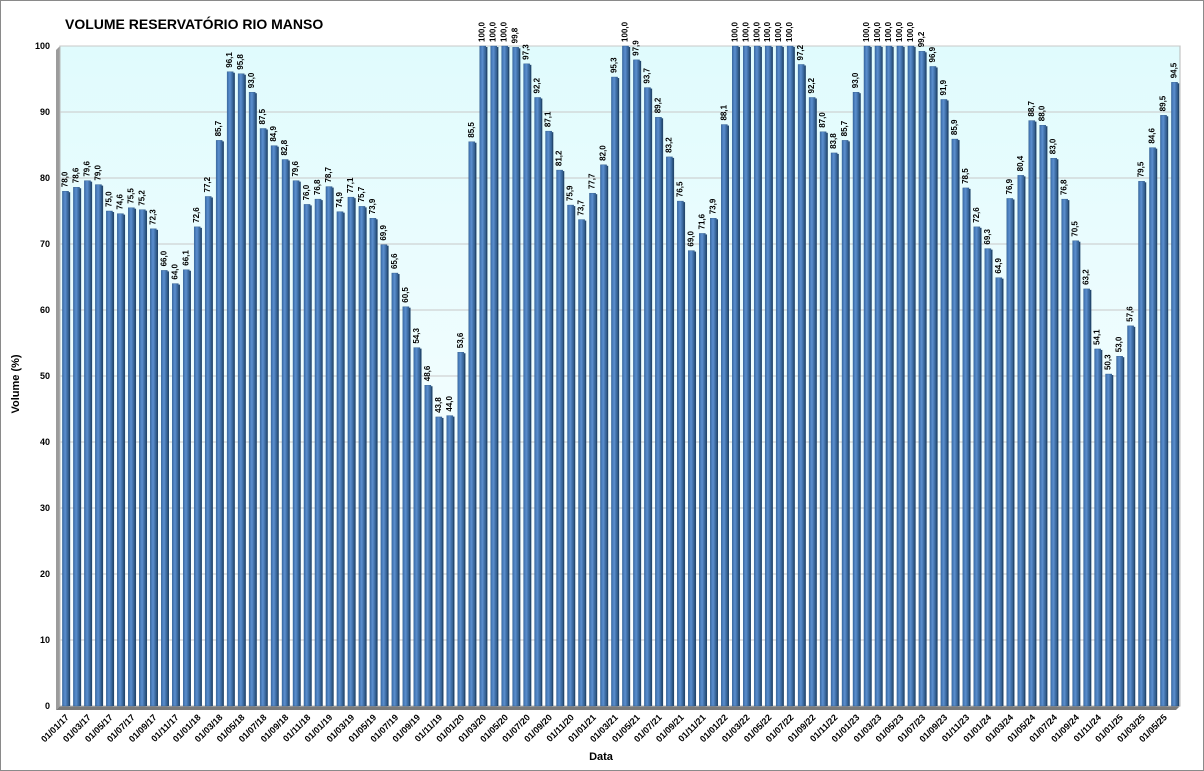  Describe the element at coordinates (526, 52) in the screenshot. I see `data-label: 97,3` at that location.